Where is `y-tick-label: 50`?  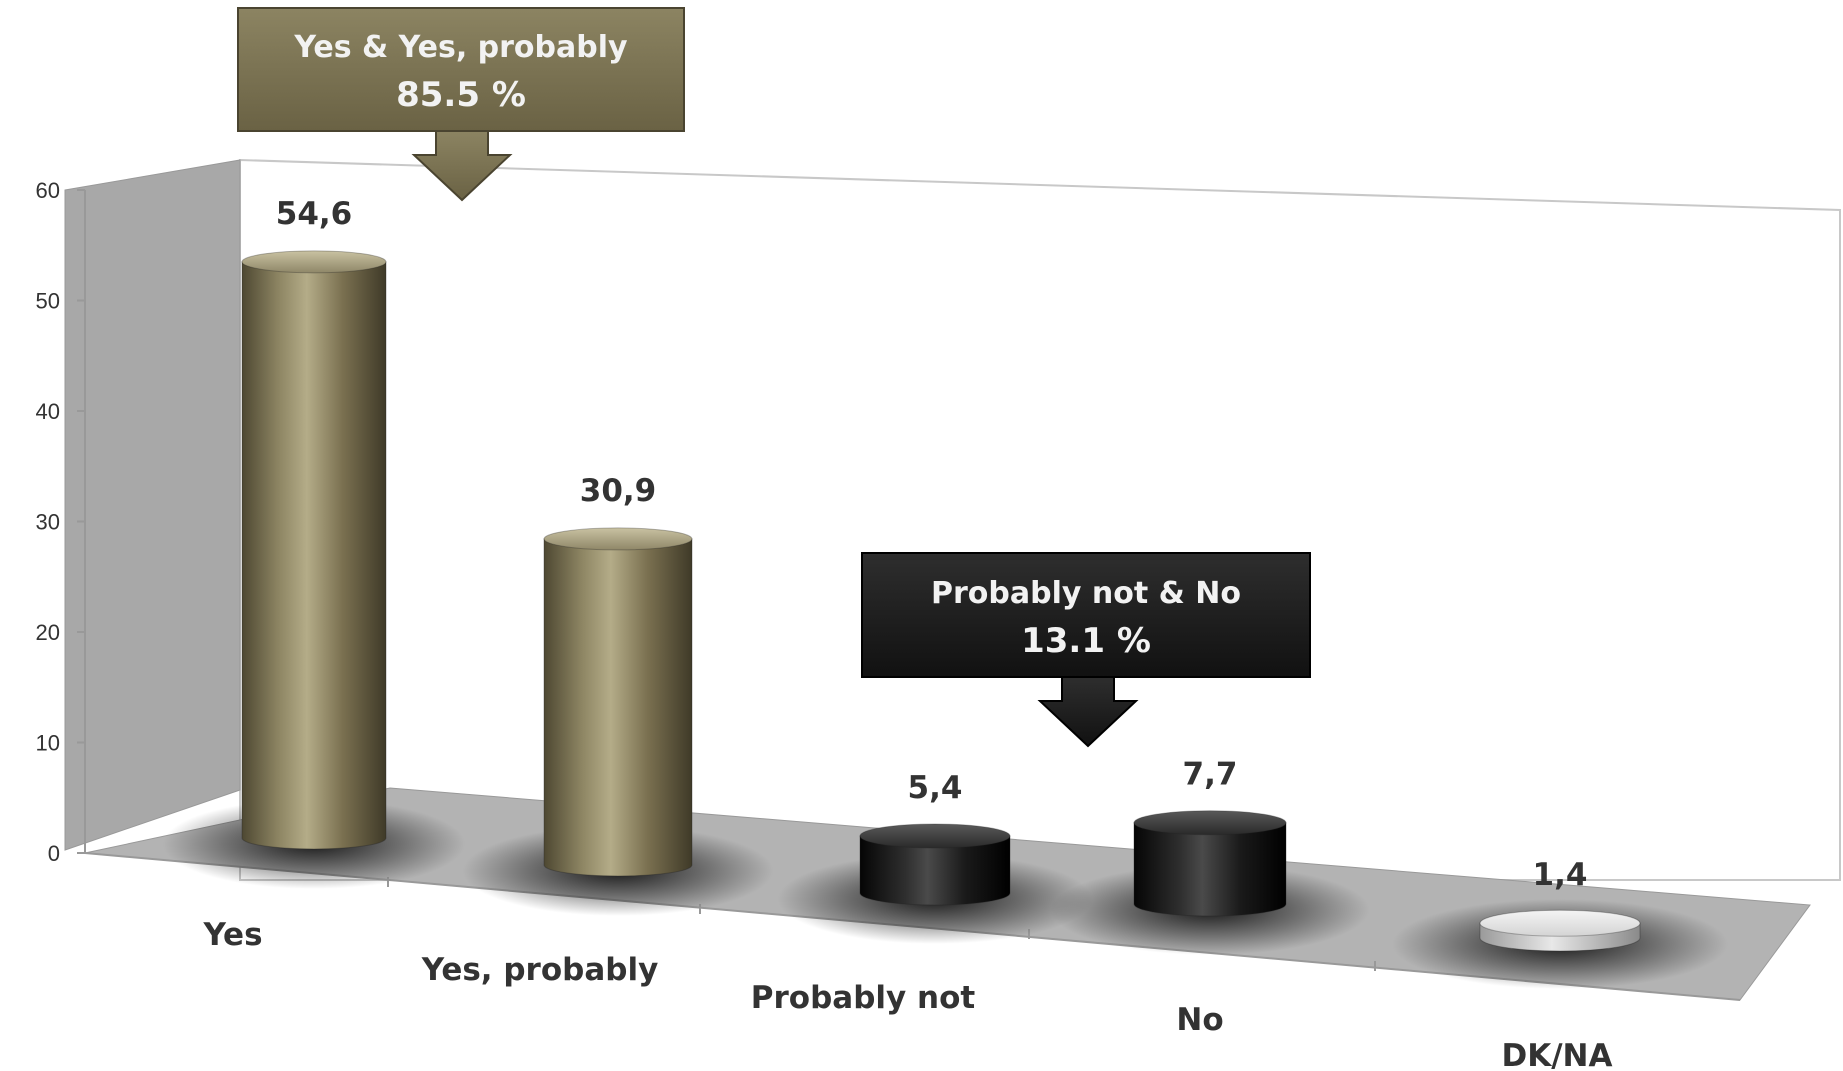 y-tick-label: 50 is located at coordinates (48, 301).